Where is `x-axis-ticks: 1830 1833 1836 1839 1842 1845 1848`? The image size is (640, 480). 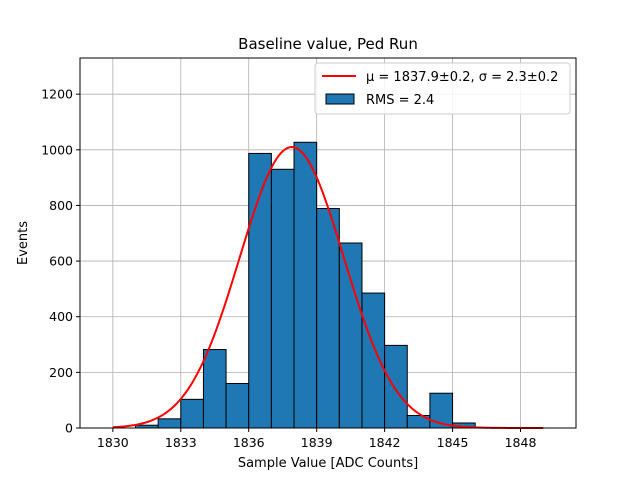
x-axis-ticks: 1830 1833 1836 1839 1842 1845 1848 is located at coordinates (317, 439).